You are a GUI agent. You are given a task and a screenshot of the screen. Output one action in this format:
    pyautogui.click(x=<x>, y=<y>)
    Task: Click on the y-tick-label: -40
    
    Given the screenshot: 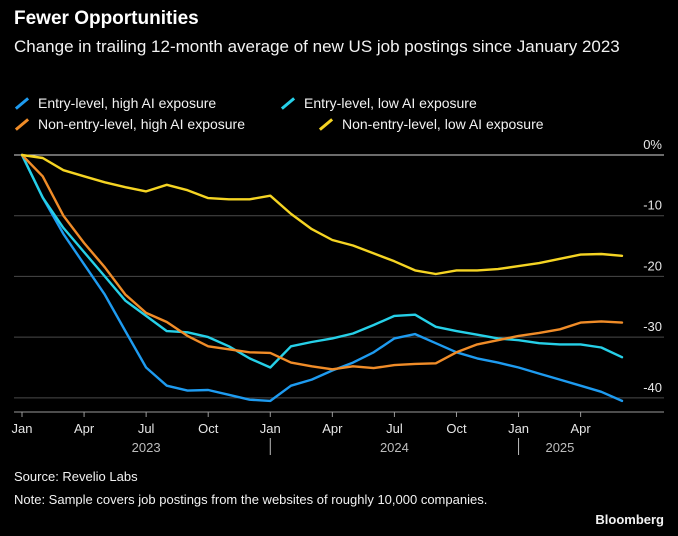 What is the action you would take?
    pyautogui.click(x=652, y=387)
    